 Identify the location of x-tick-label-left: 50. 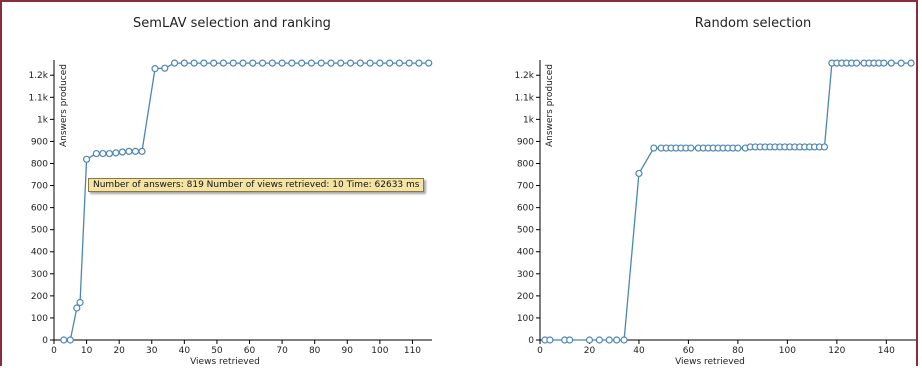
(217, 351).